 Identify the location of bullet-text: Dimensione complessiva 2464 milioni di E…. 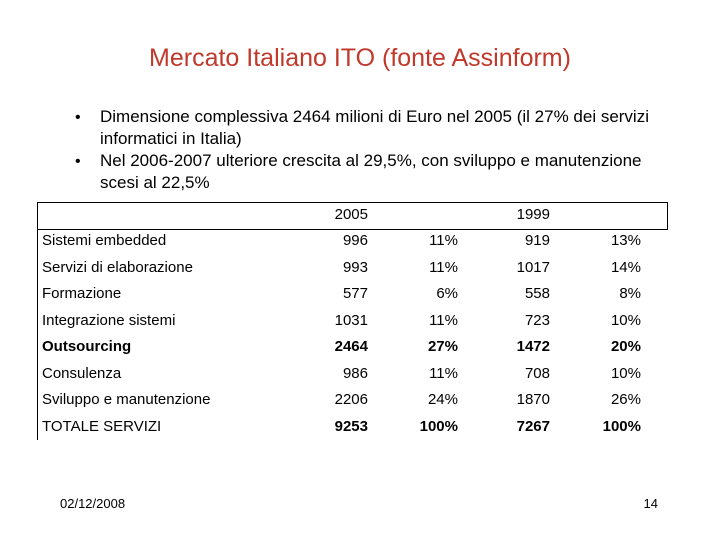
(374, 127).